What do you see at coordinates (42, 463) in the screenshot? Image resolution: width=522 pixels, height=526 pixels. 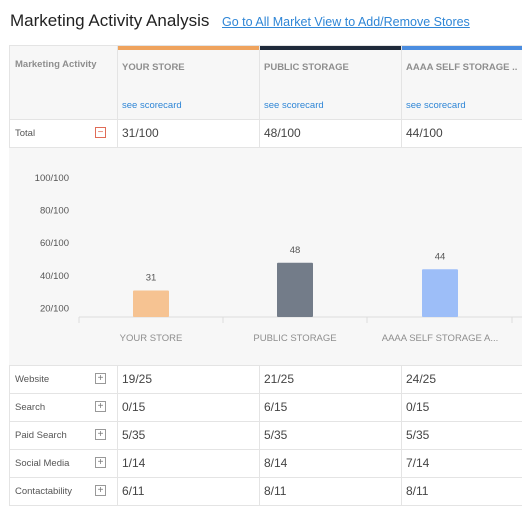 I see `row-label-social-media: Social Media` at bounding box center [42, 463].